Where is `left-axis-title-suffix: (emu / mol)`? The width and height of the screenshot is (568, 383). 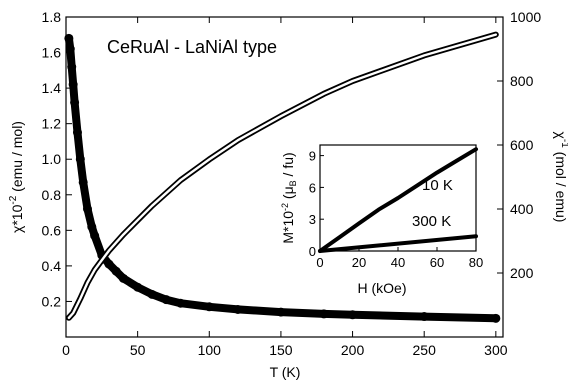 left-axis-title-suffix: (emu / mol) is located at coordinates (17, 158).